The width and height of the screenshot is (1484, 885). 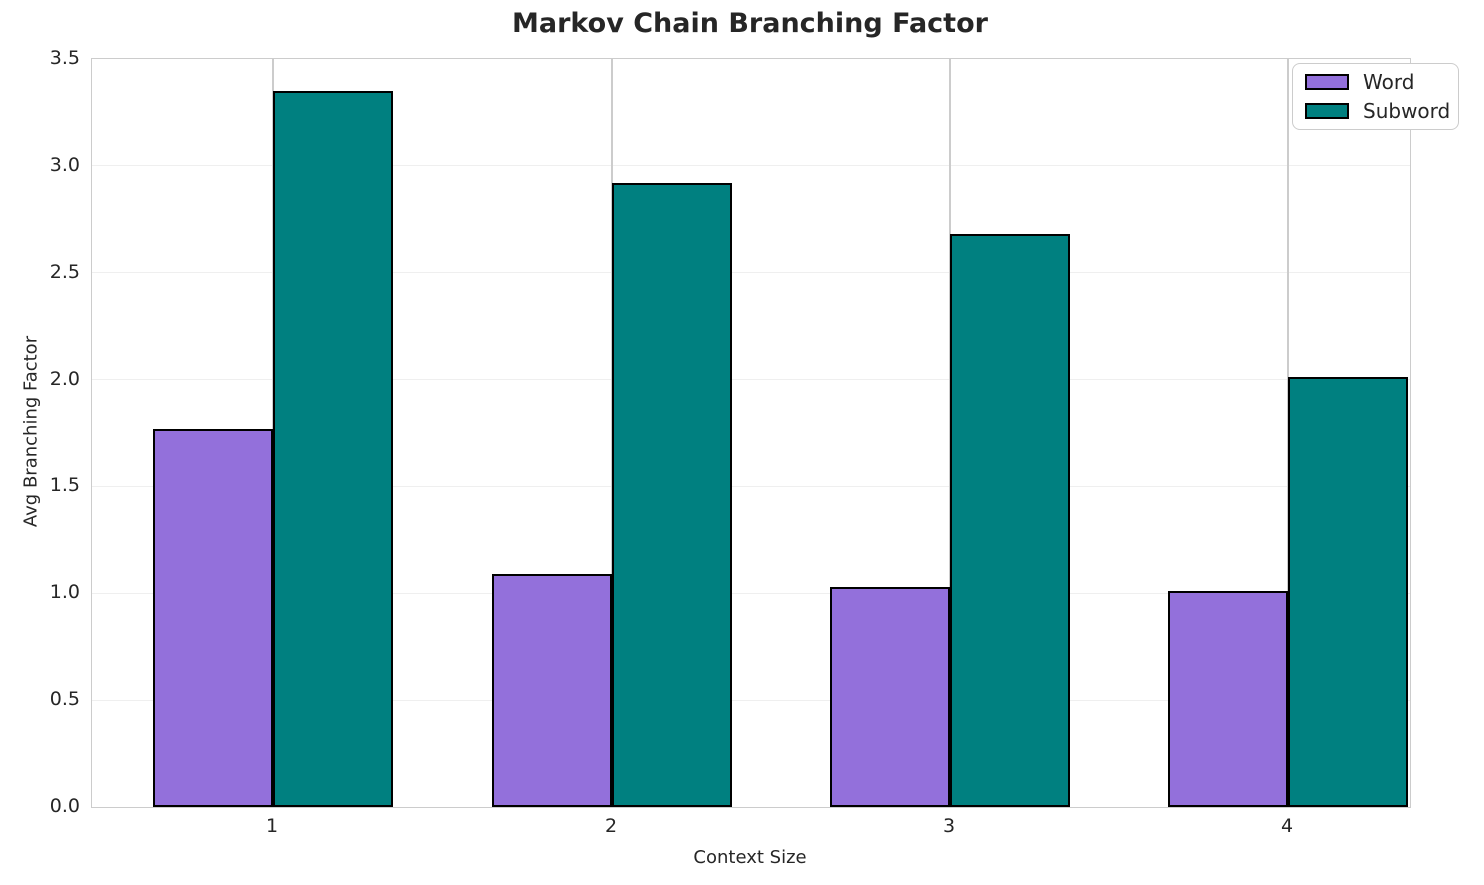 I want to click on x-tick-label: 3, so click(x=949, y=826).